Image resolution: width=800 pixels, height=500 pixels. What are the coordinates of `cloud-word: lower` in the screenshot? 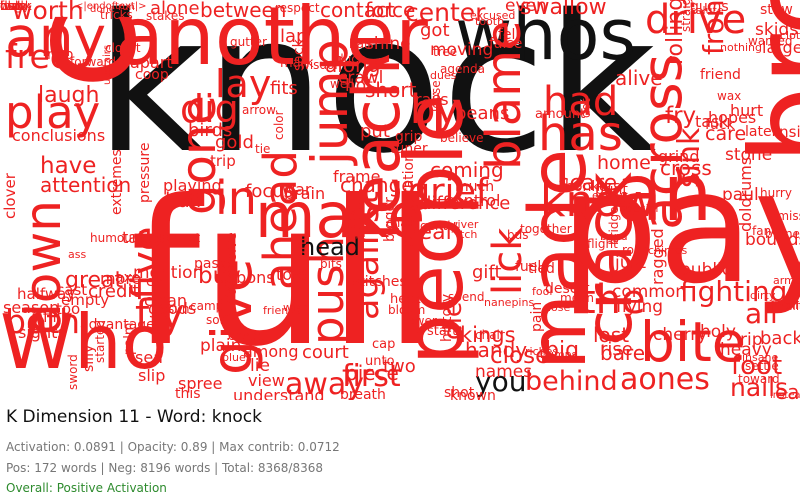 It's located at (420, 321).